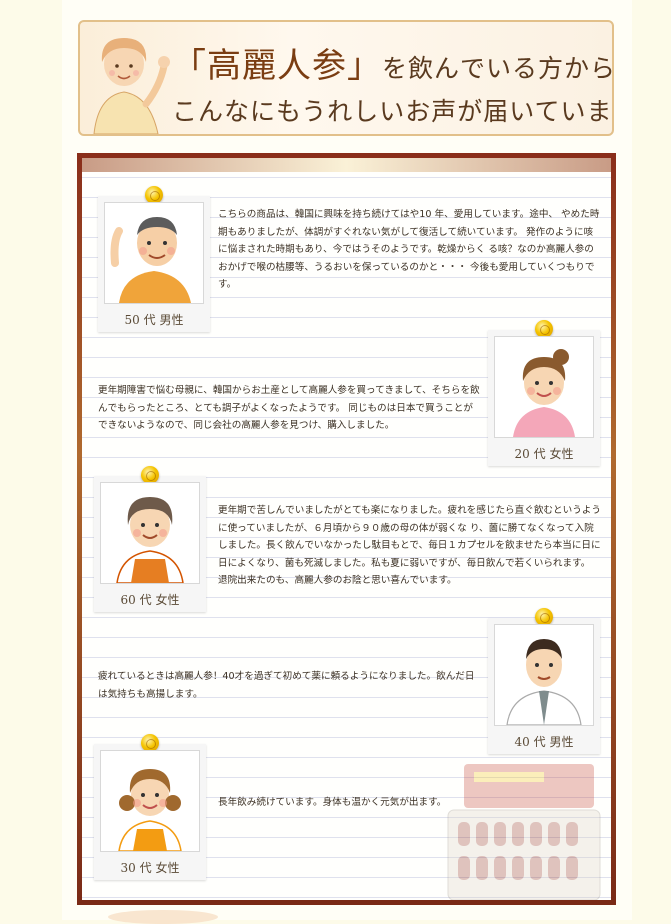 This screenshot has width=671, height=924. Describe the element at coordinates (277, 66) in the screenshot. I see `banner-brand-name: 「高麗人参」` at that location.